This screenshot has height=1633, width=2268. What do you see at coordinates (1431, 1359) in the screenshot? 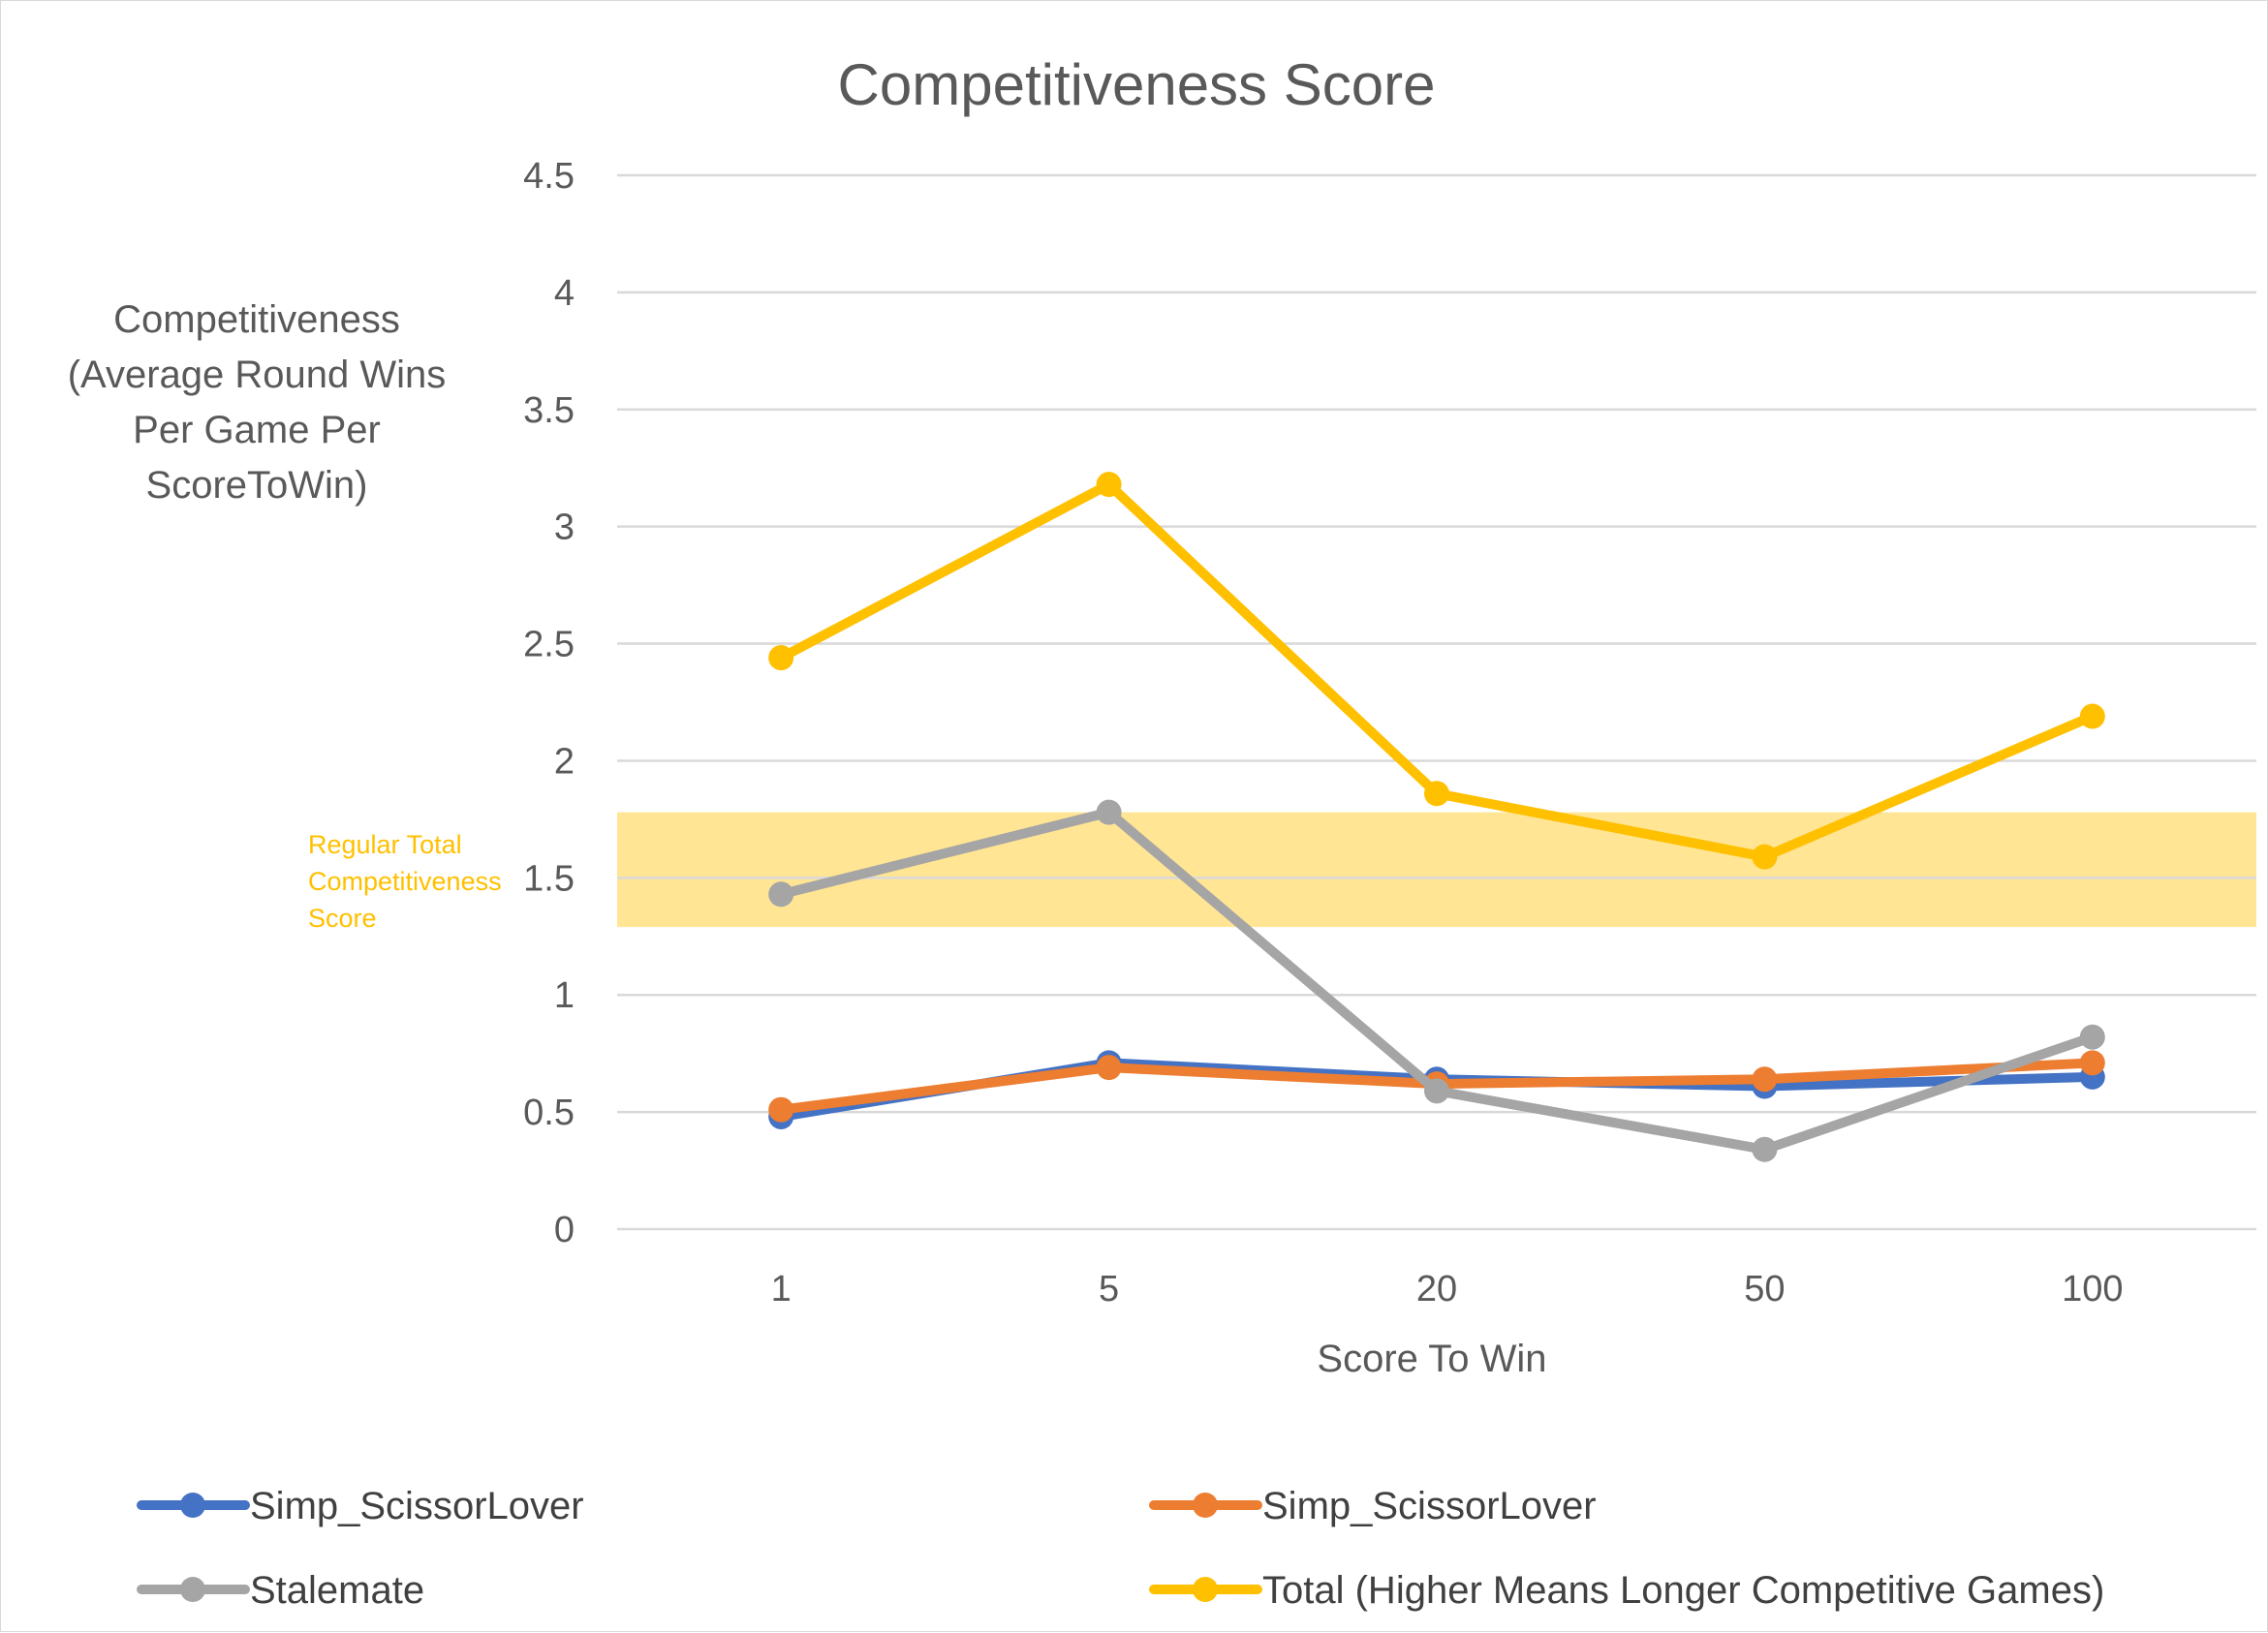
I see `x-axis-title: Score To Win` at bounding box center [1431, 1359].